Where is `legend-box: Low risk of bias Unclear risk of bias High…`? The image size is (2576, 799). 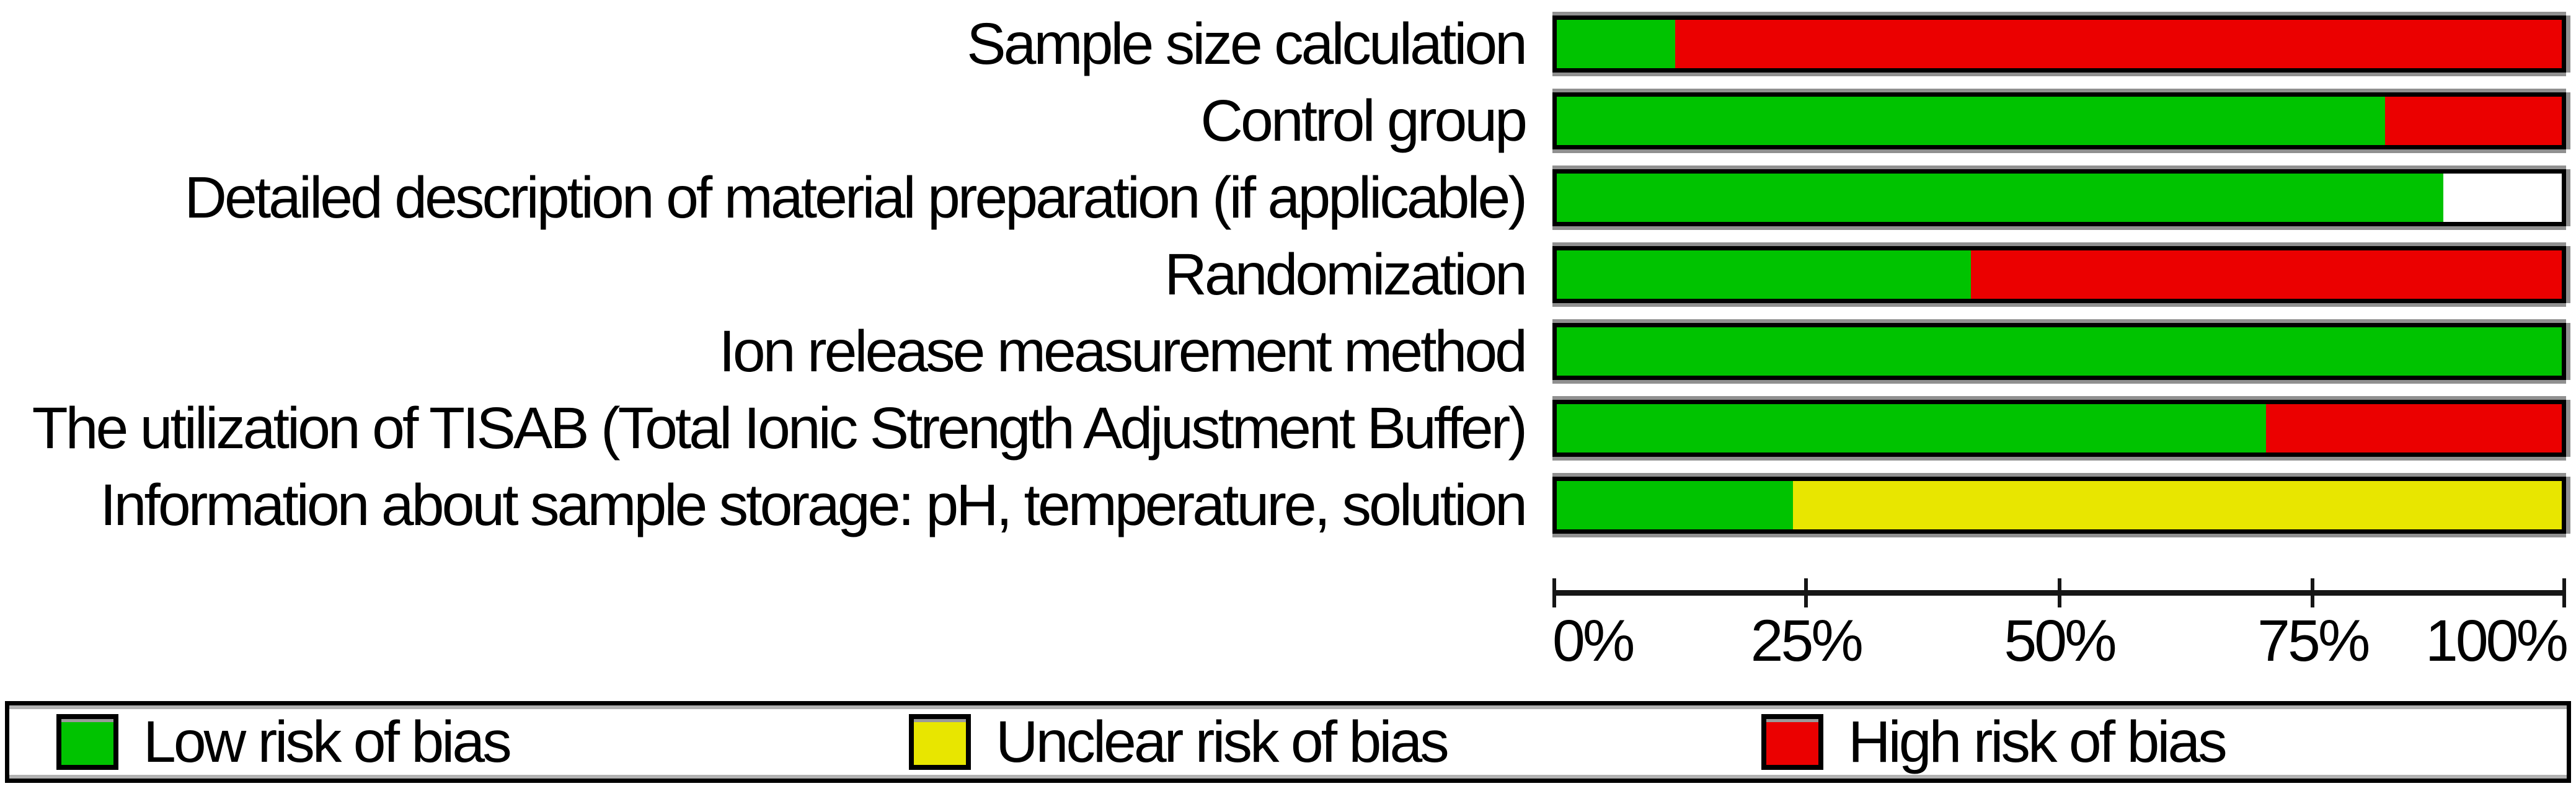
legend-box: Low risk of bias Unclear risk of bias High… is located at coordinates (1288, 742).